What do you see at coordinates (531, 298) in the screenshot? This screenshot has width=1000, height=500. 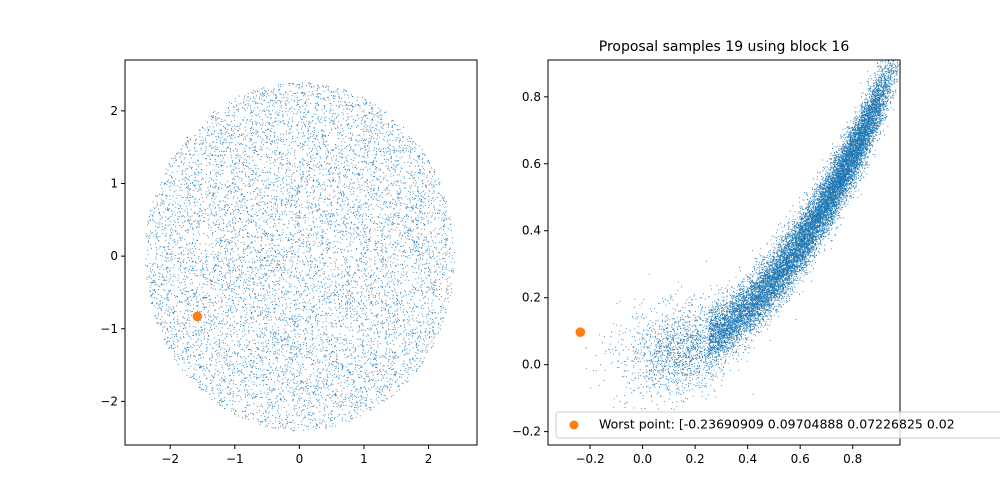 I see `y-tick-label: 0.2` at bounding box center [531, 298].